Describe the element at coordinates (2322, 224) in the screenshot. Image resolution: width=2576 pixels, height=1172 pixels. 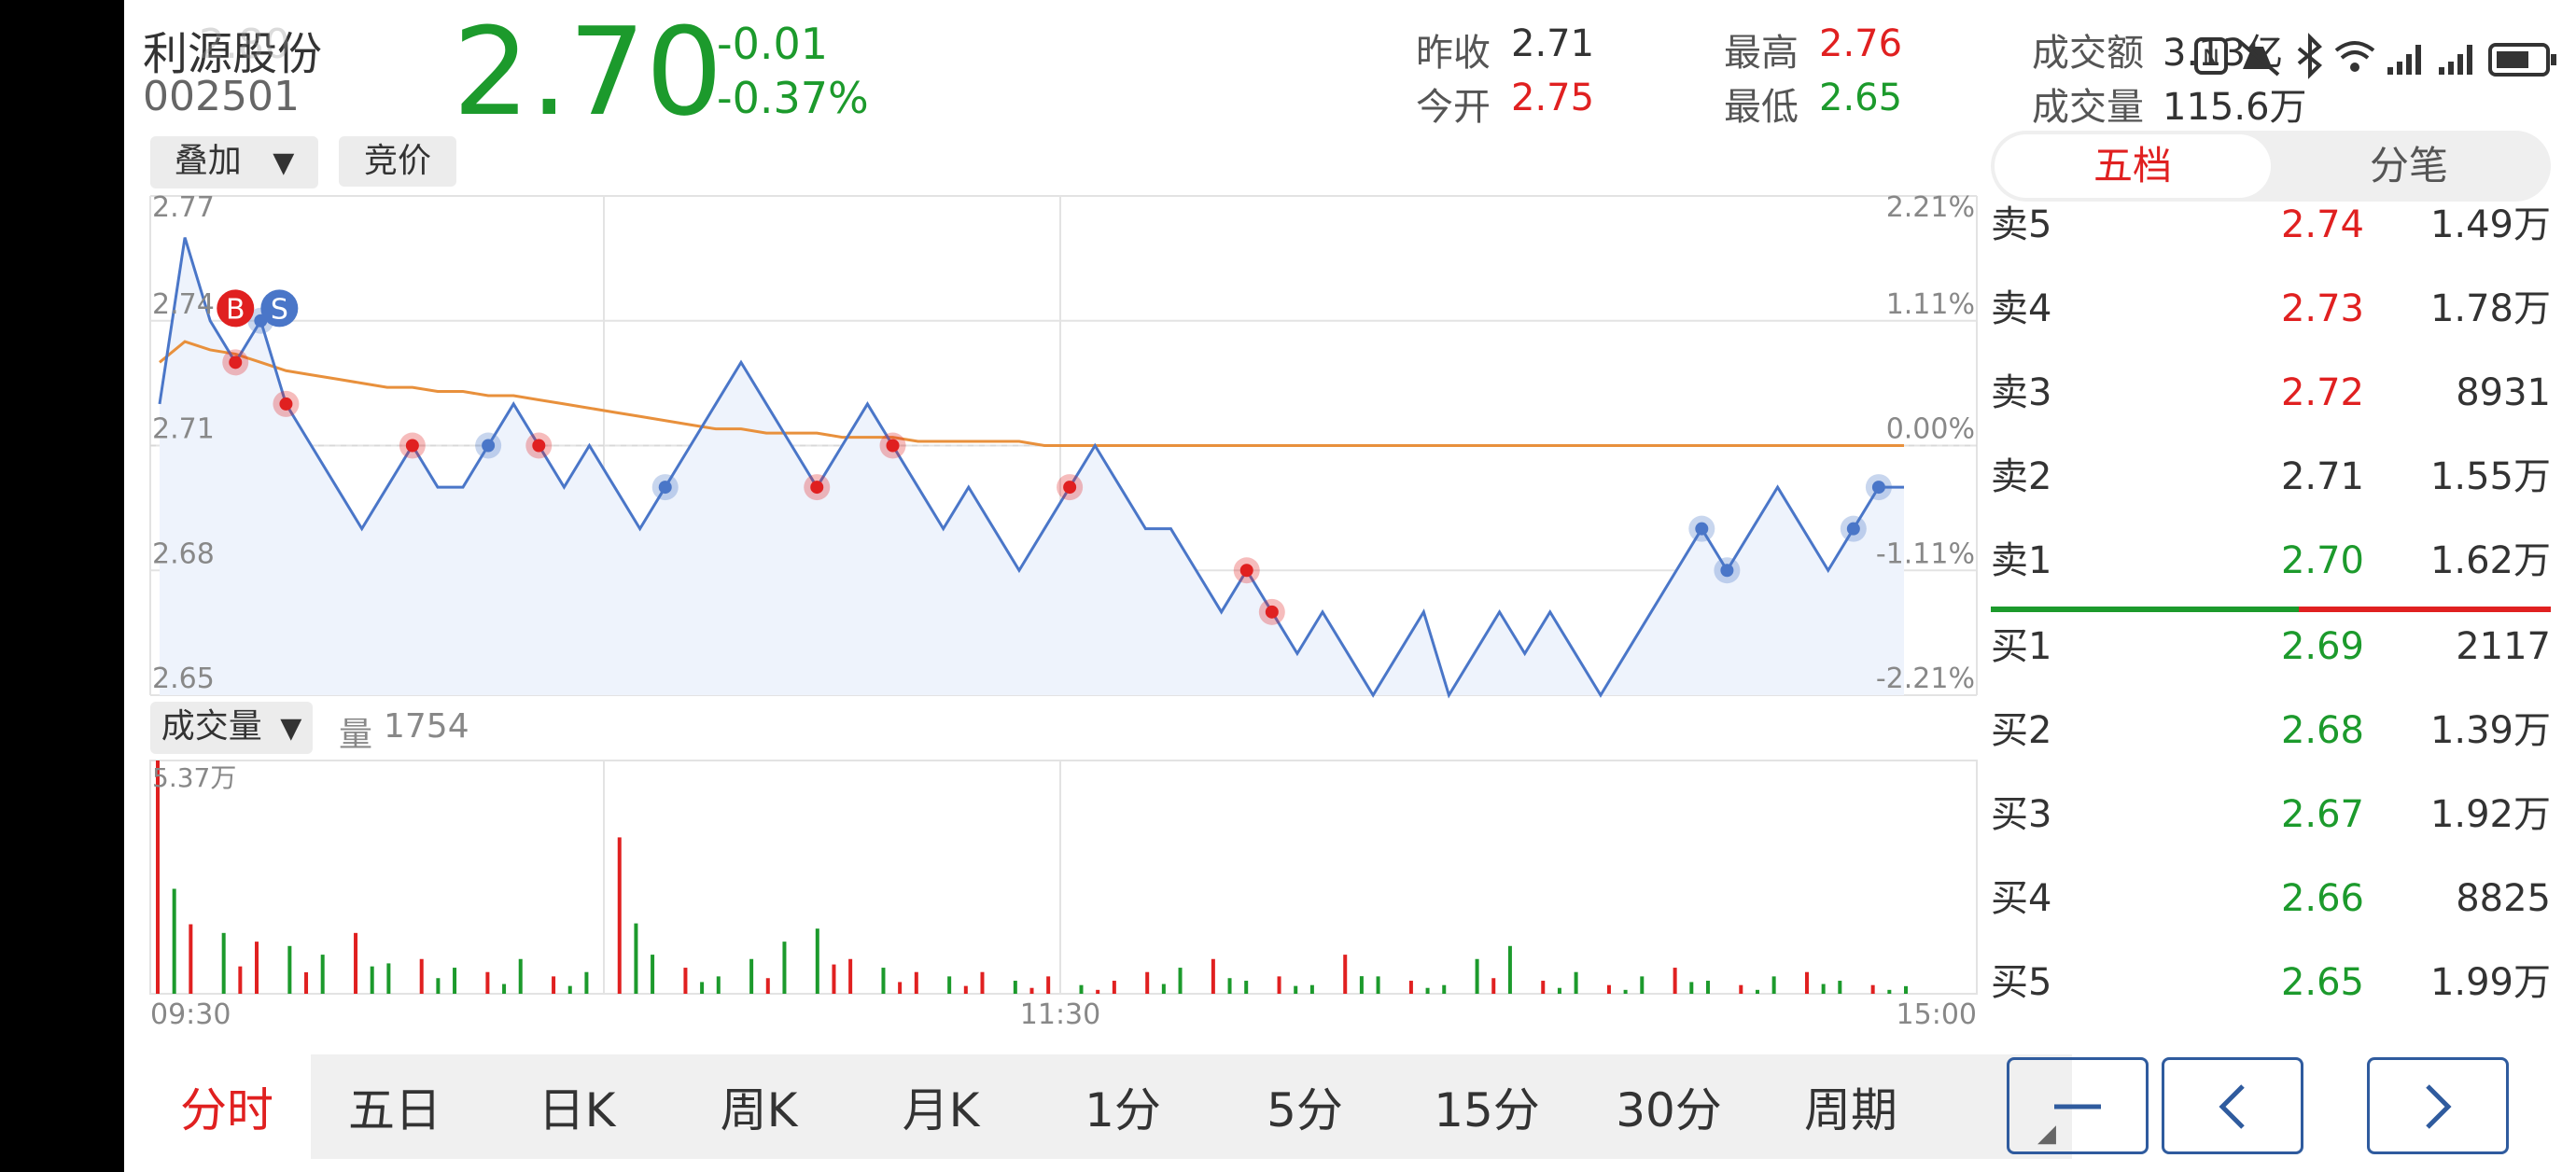
I see `level-price: 2.74` at that location.